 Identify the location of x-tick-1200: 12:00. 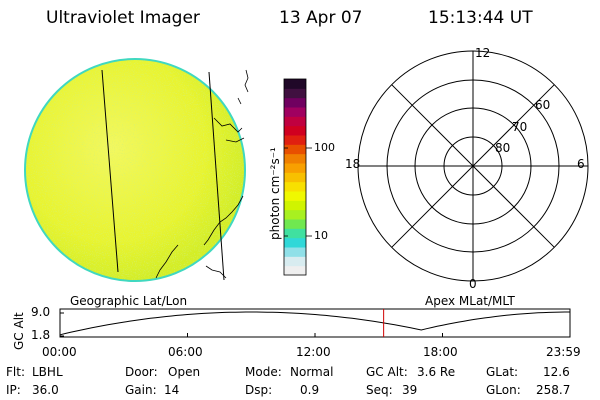
(313, 352).